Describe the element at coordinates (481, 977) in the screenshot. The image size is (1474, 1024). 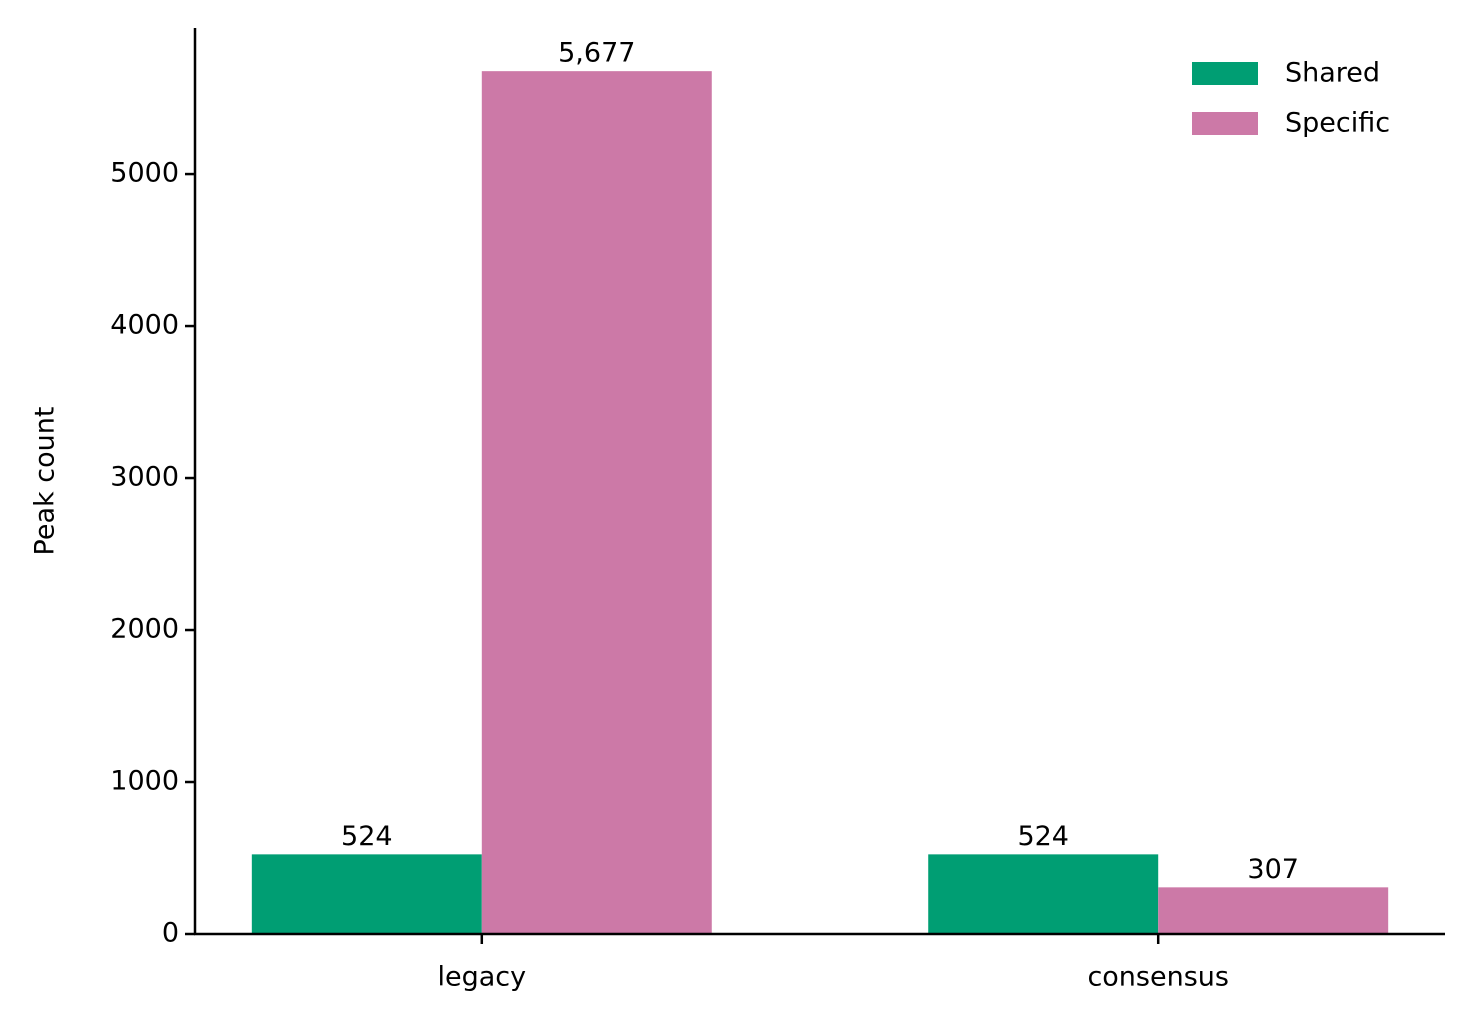
I see `x-tick-label: legacy` at that location.